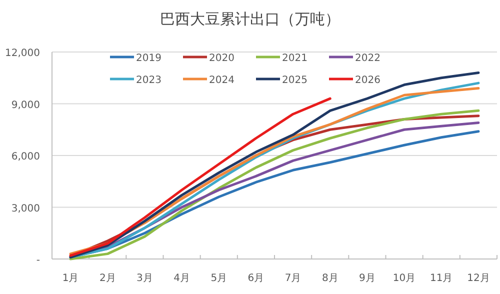 This screenshot has height=294, width=500. Describe the element at coordinates (441, 278) in the screenshot. I see `x-tick-label: 11月` at that location.